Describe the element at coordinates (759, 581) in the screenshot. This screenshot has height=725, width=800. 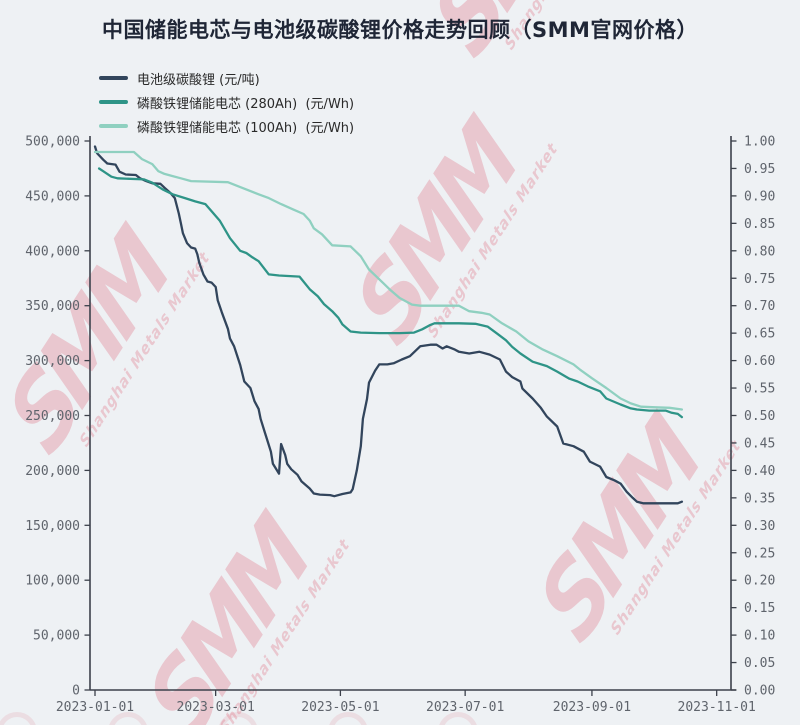
I see `right-axis-tick-label: 0.20` at that location.